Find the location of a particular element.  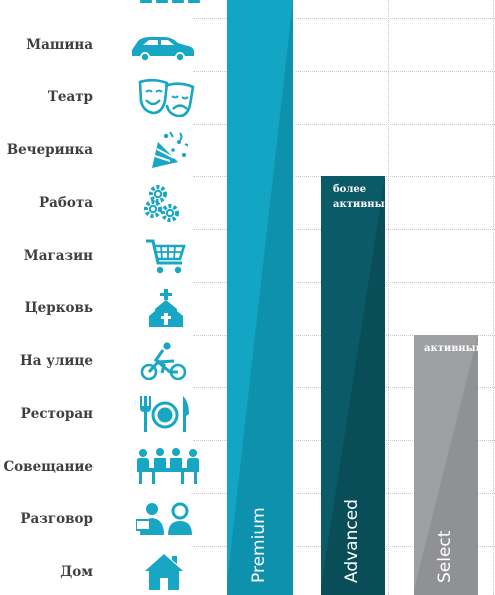

bar-select: Select активный is located at coordinates (446, 465).